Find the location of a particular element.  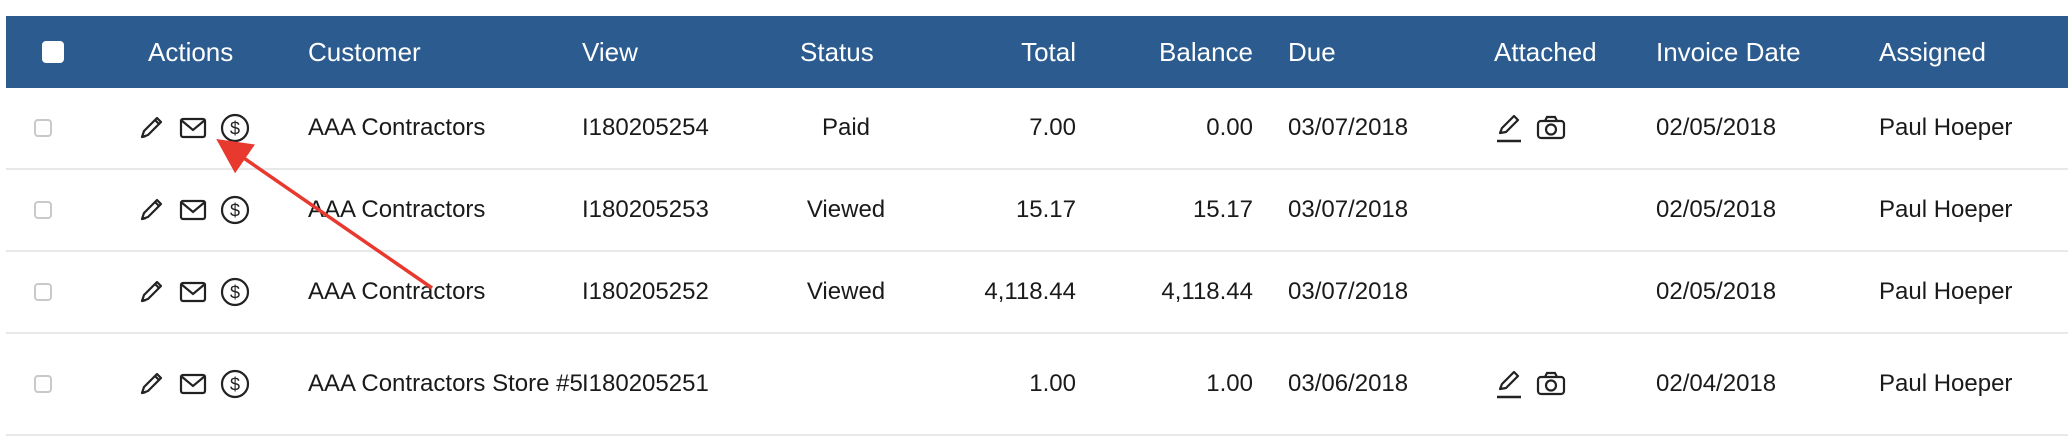

total-value: 1.00 is located at coordinates (1052, 383).